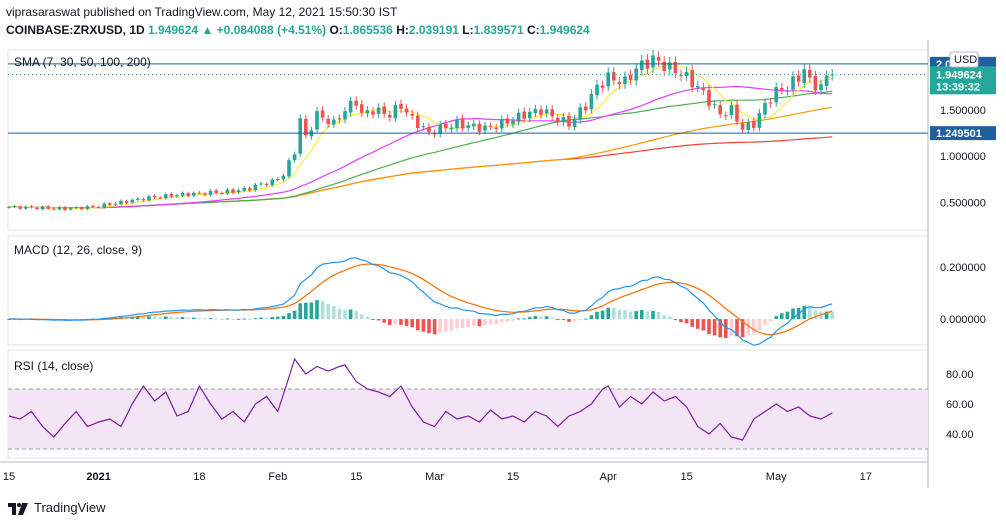  What do you see at coordinates (53, 366) in the screenshot?
I see `rsi-legend-label: RSI (14, close)` at bounding box center [53, 366].